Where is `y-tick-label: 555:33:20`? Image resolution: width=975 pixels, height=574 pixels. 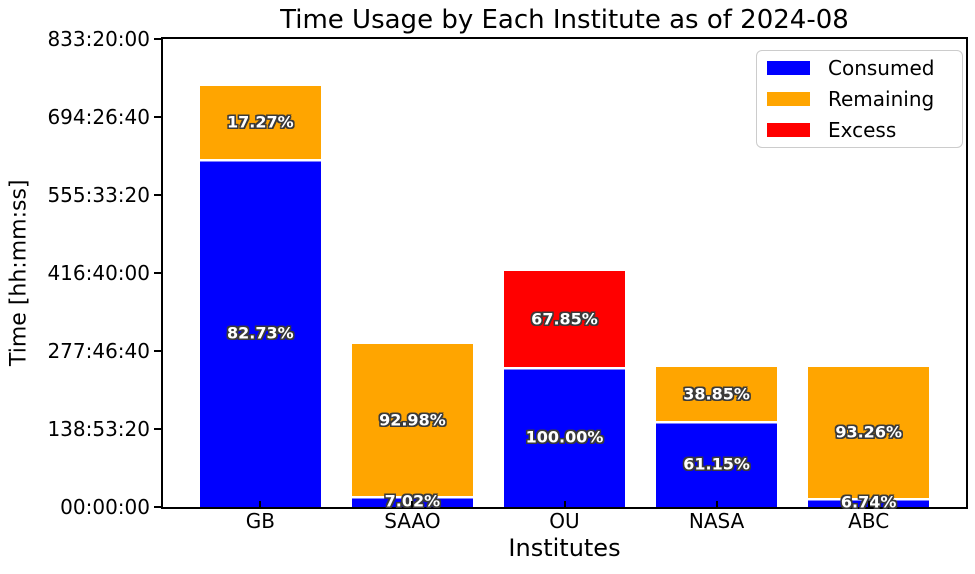 y-tick-label: 555:33:20 is located at coordinates (98, 195).